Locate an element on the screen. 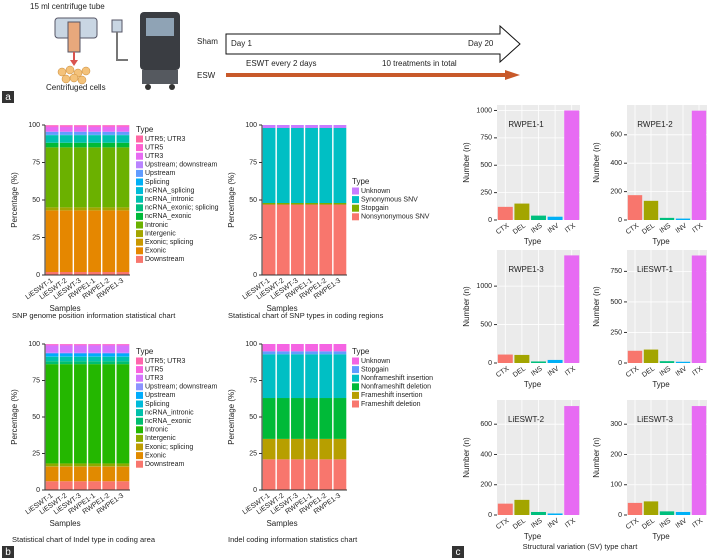  x-tick-label: ITX is located at coordinates (570, 523).